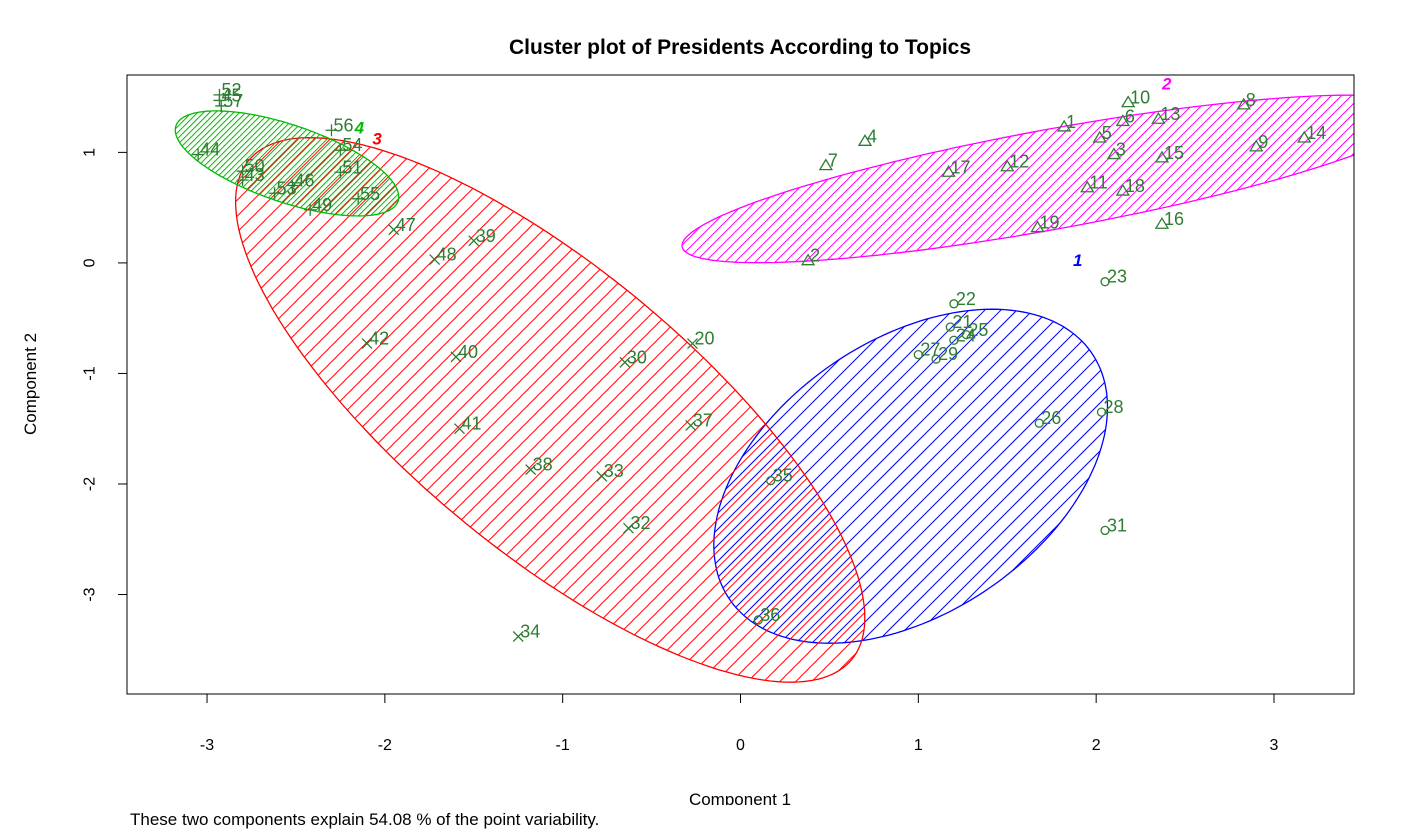  I want to click on point-33: 33, so click(610, 471).